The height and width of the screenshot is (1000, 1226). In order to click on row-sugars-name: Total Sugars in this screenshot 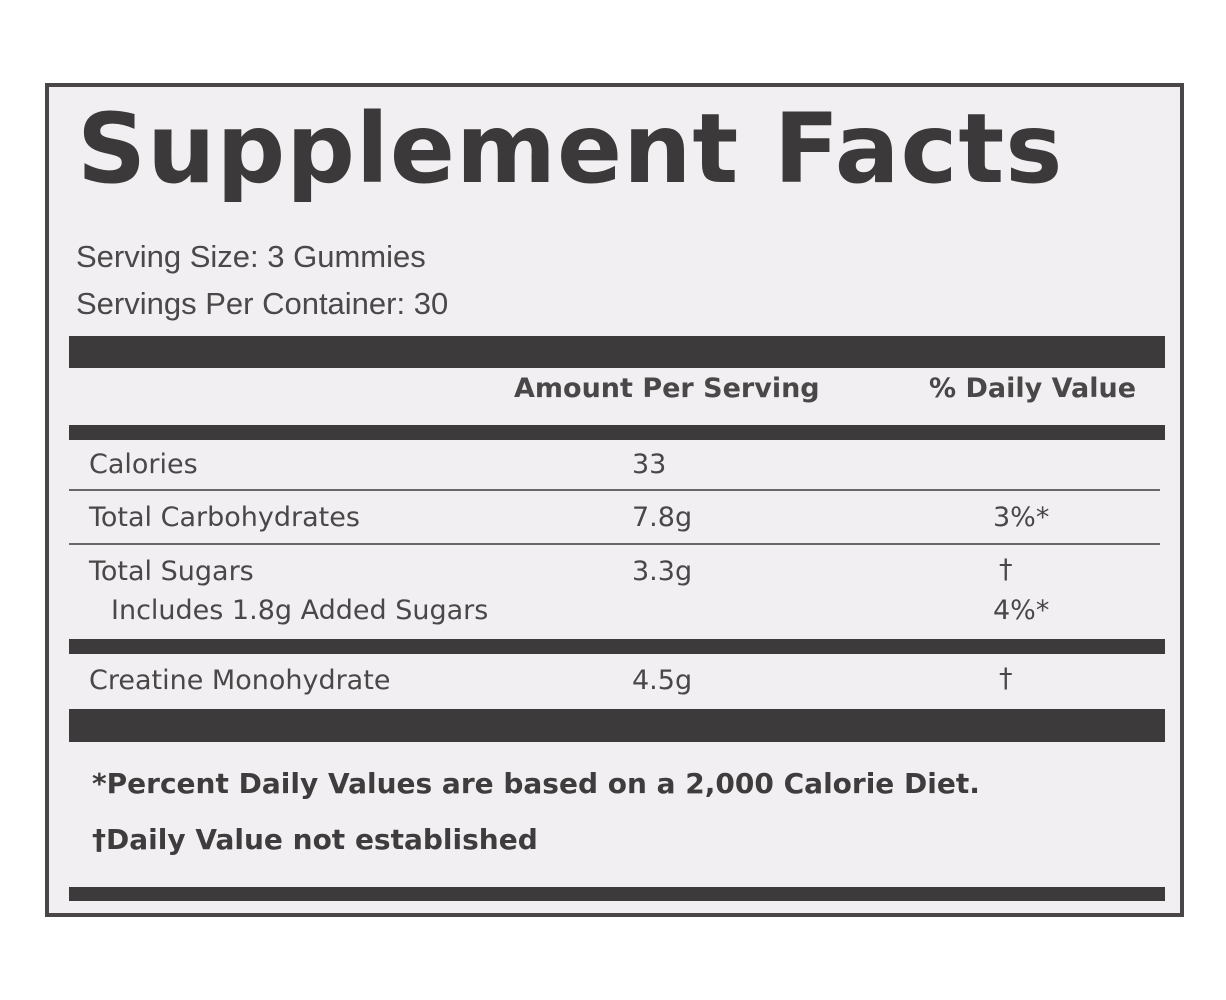, I will do `click(171, 571)`.